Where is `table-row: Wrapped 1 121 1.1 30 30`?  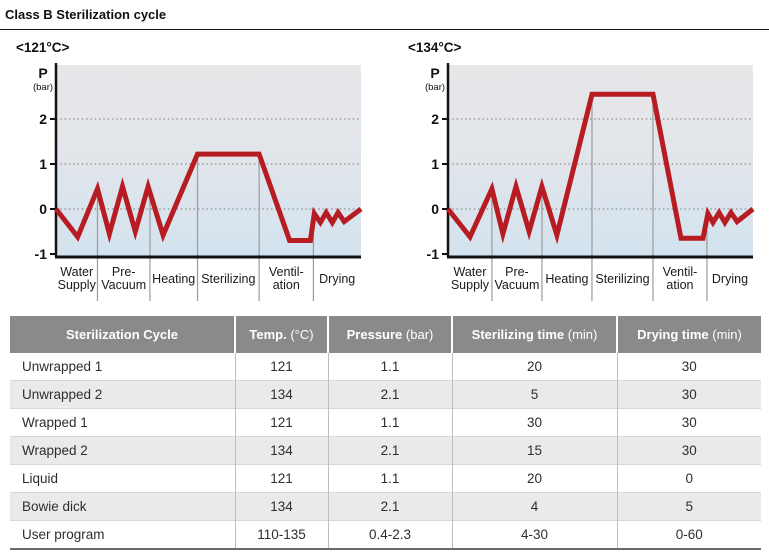
table-row: Wrapped 1 121 1.1 30 30 is located at coordinates (385, 422).